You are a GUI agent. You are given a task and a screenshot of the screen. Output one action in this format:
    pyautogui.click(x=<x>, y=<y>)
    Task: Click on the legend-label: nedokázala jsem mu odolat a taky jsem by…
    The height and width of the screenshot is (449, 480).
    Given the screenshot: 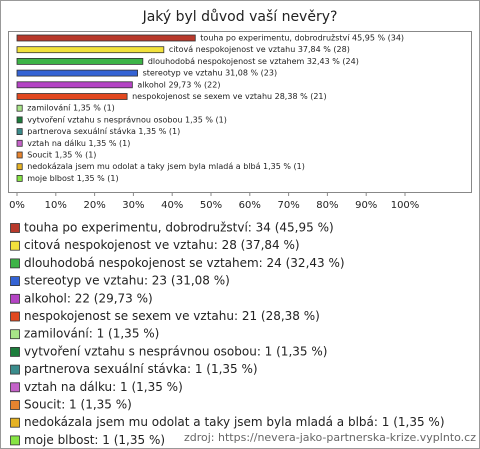 What is the action you would take?
    pyautogui.click(x=234, y=422)
    